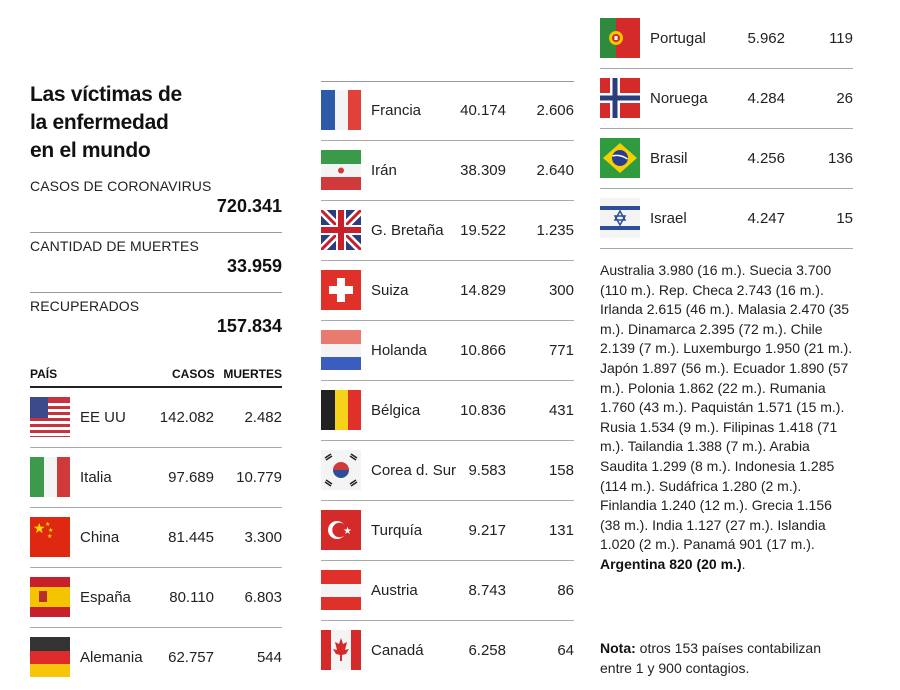 This screenshot has width=900, height=690. What do you see at coordinates (766, 218) in the screenshot?
I see `cases-value: 4.247` at bounding box center [766, 218].